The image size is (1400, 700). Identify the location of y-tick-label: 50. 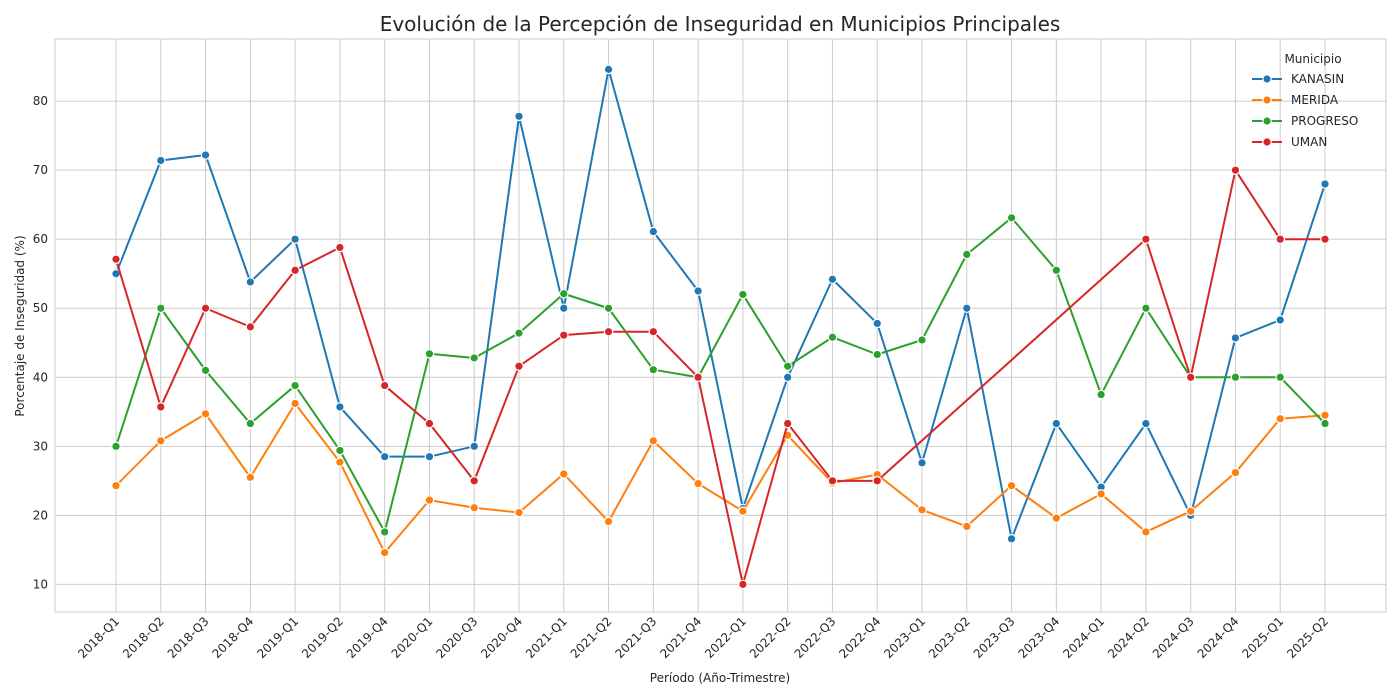
(40, 308).